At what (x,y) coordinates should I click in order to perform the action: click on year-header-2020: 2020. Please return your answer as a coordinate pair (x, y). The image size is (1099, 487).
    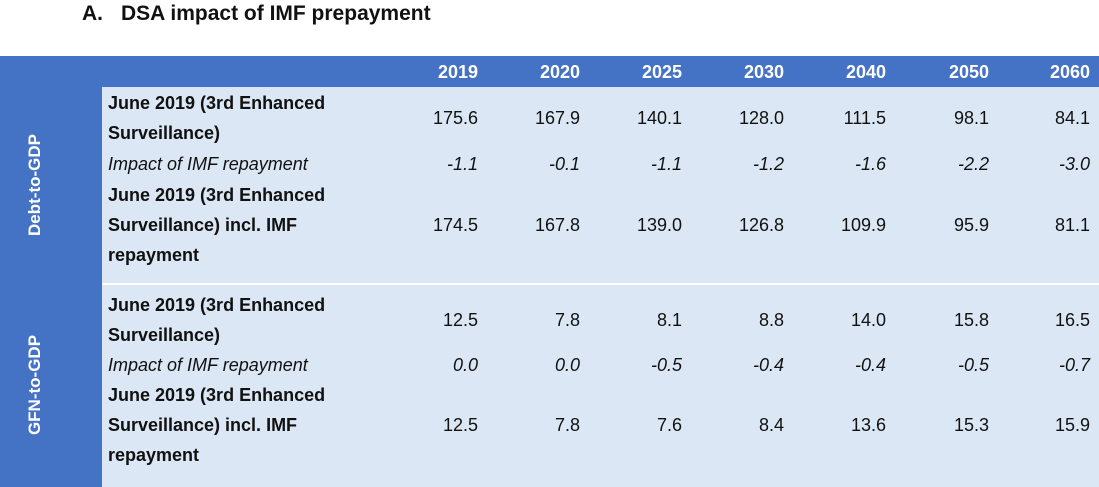
    Looking at the image, I should click on (559, 72).